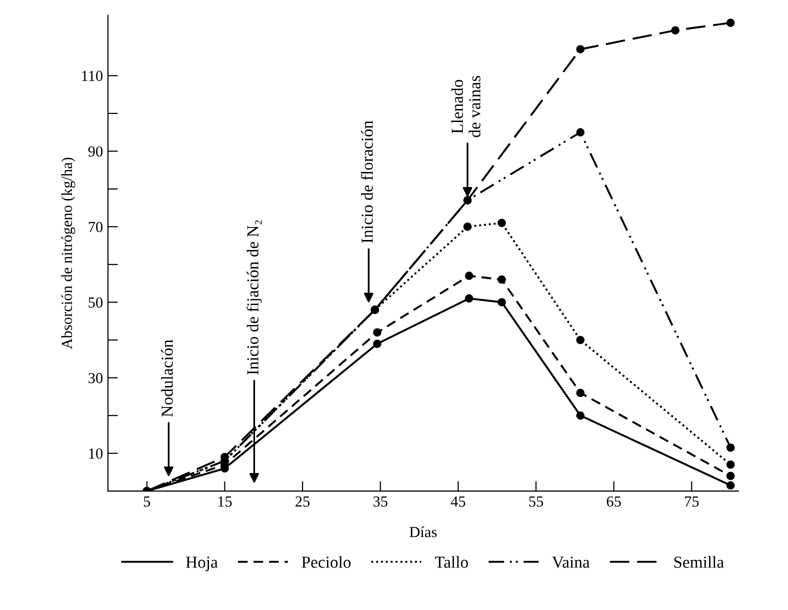 The height and width of the screenshot is (610, 788). What do you see at coordinates (96, 453) in the screenshot?
I see `y-tick-label: 10` at bounding box center [96, 453].